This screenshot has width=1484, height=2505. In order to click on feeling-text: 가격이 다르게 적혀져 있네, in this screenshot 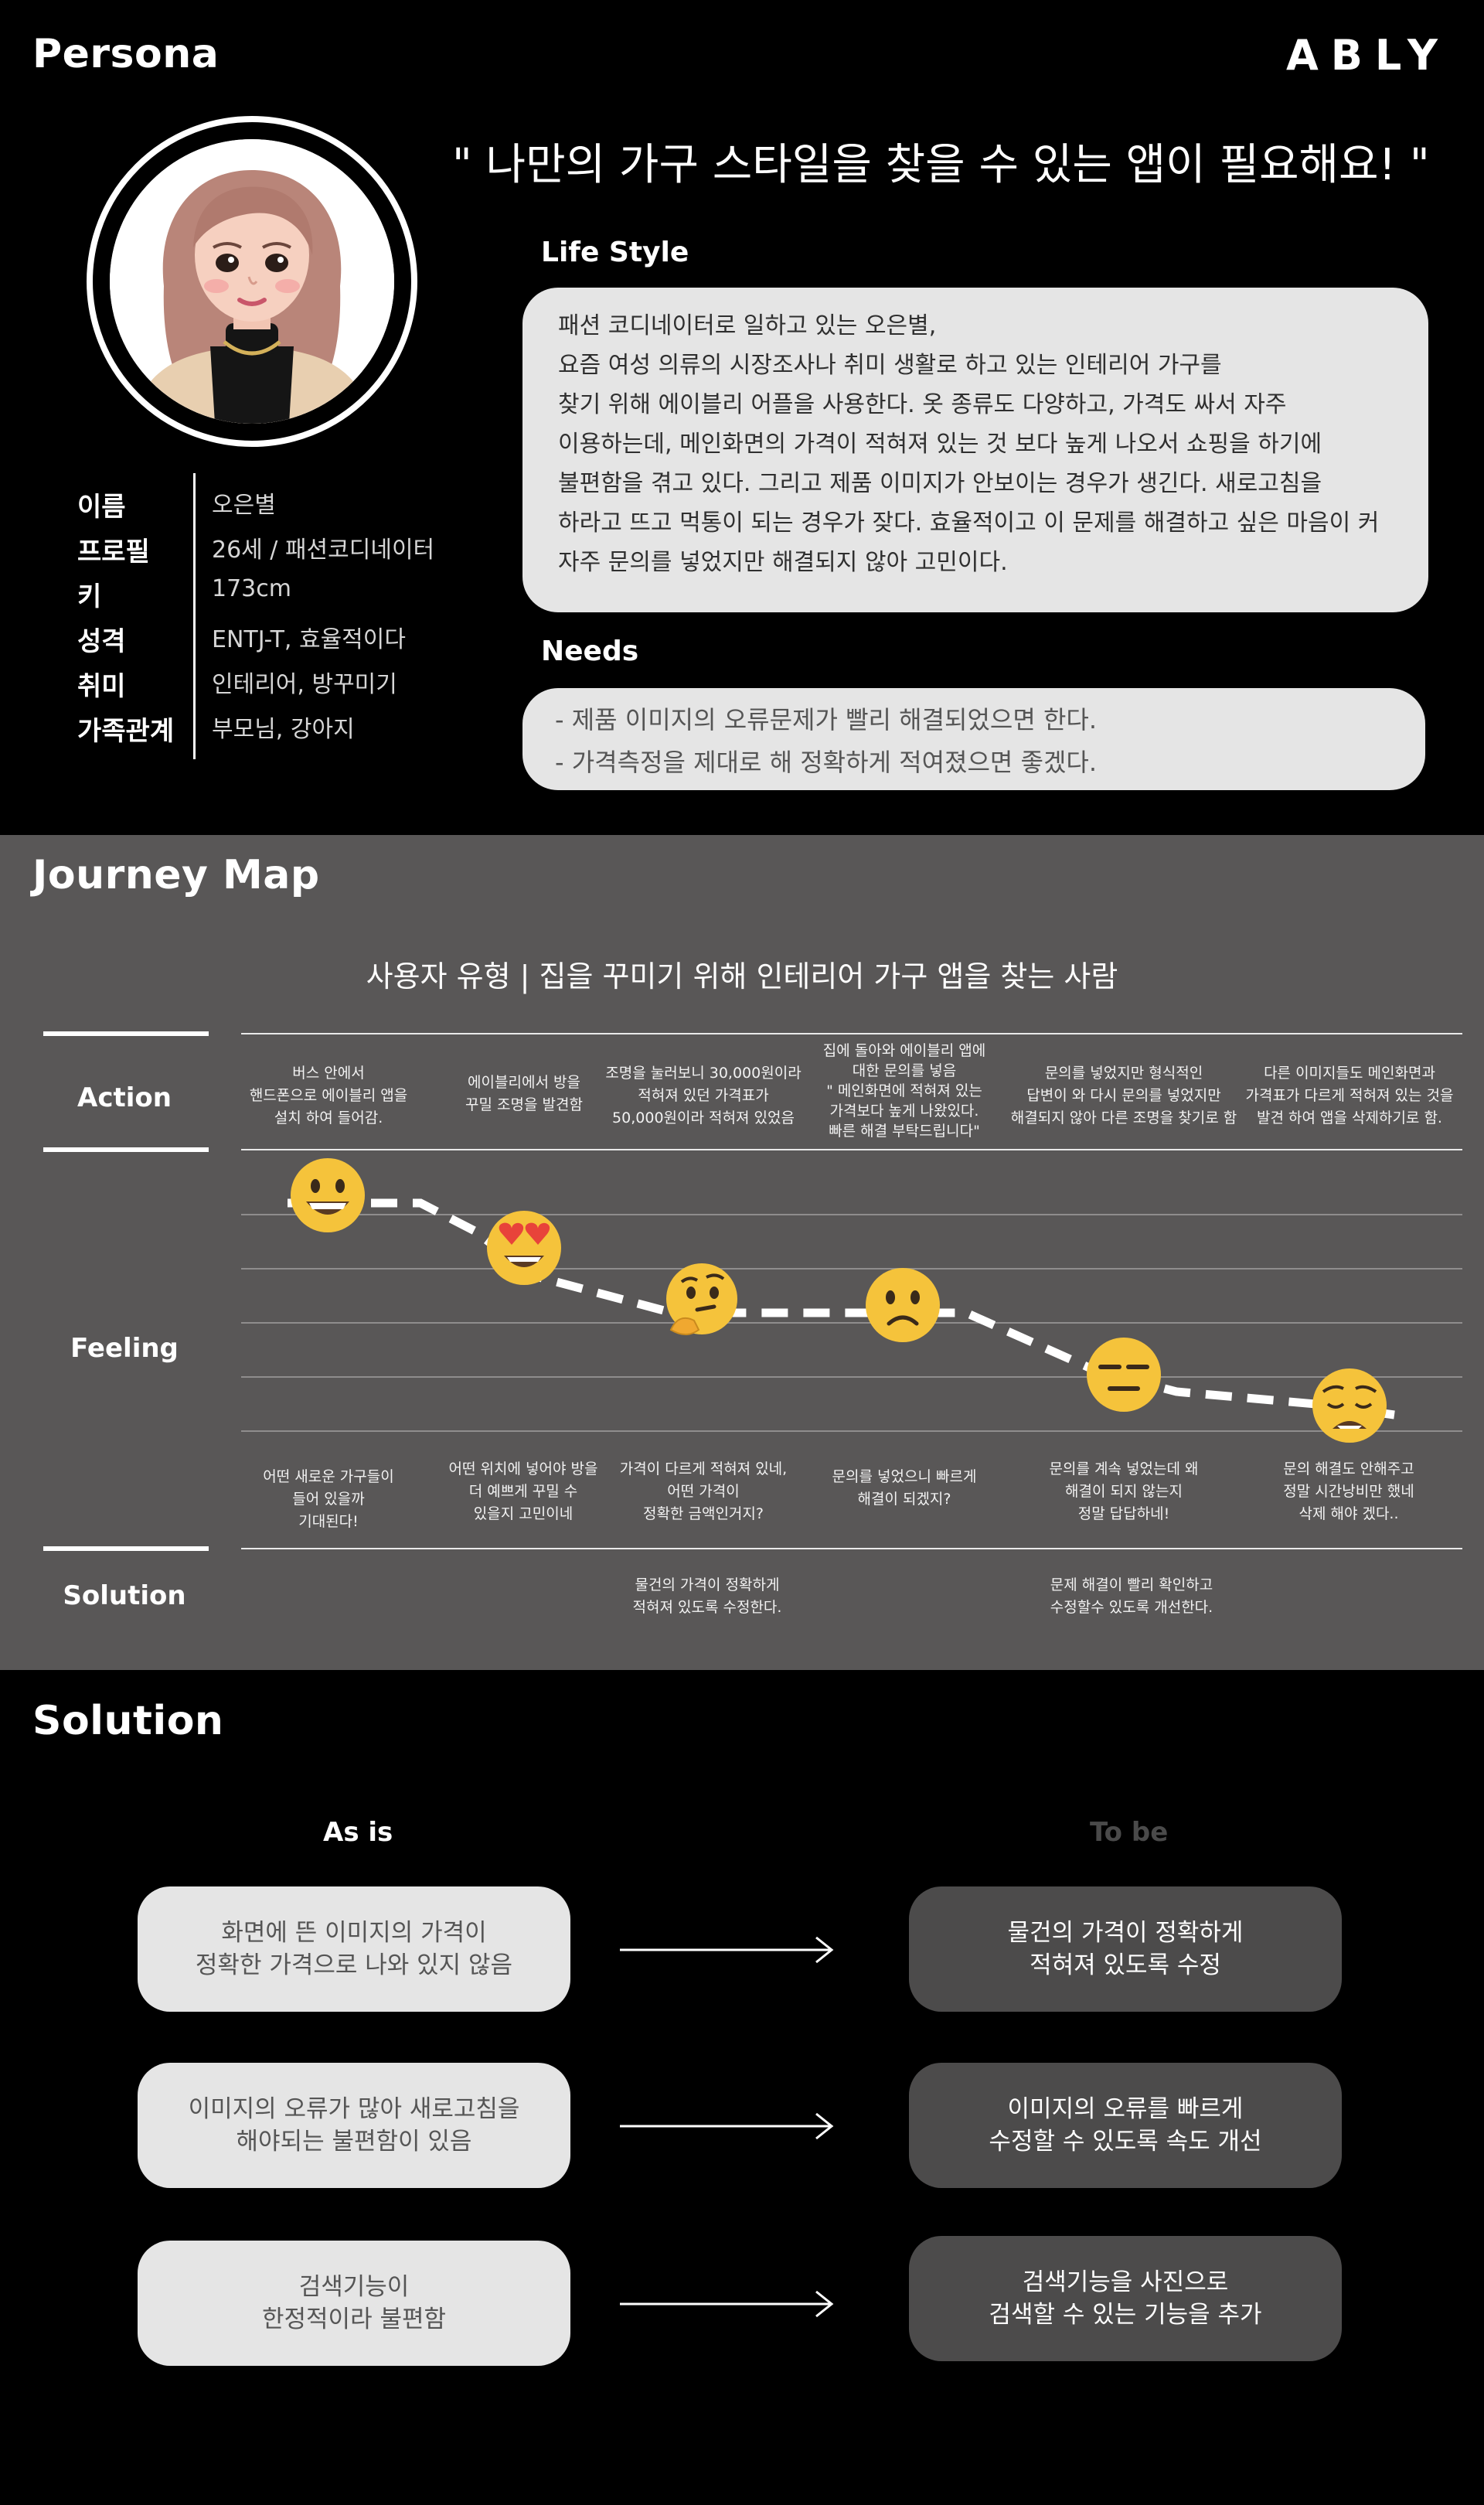, I will do `click(703, 1468)`.